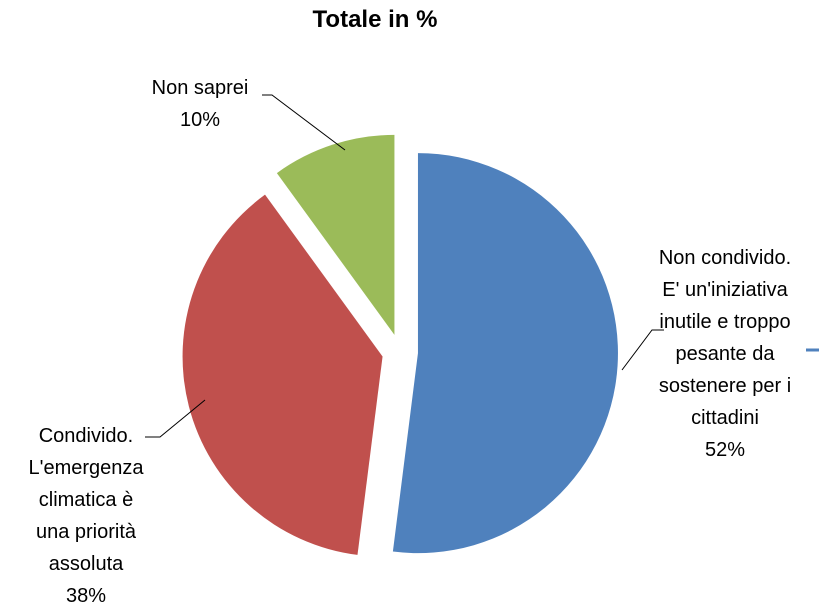  What do you see at coordinates (200, 104) in the screenshot?
I see `data-label: Non saprei 10%` at bounding box center [200, 104].